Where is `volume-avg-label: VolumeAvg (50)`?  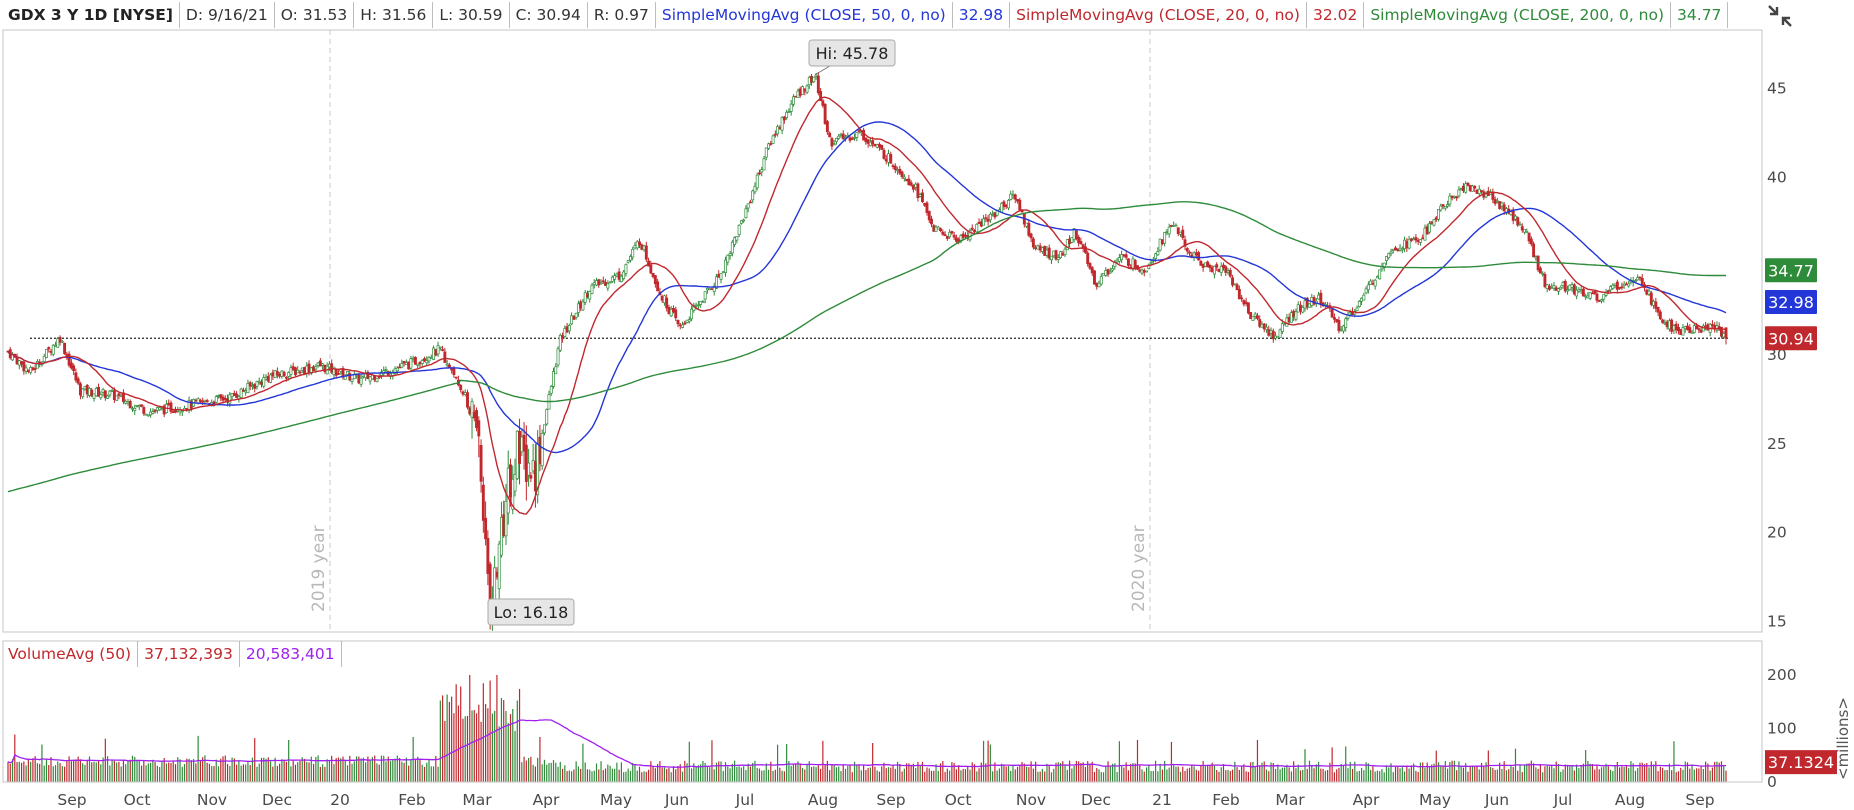
volume-avg-label: VolumeAvg (50) is located at coordinates (70, 654).